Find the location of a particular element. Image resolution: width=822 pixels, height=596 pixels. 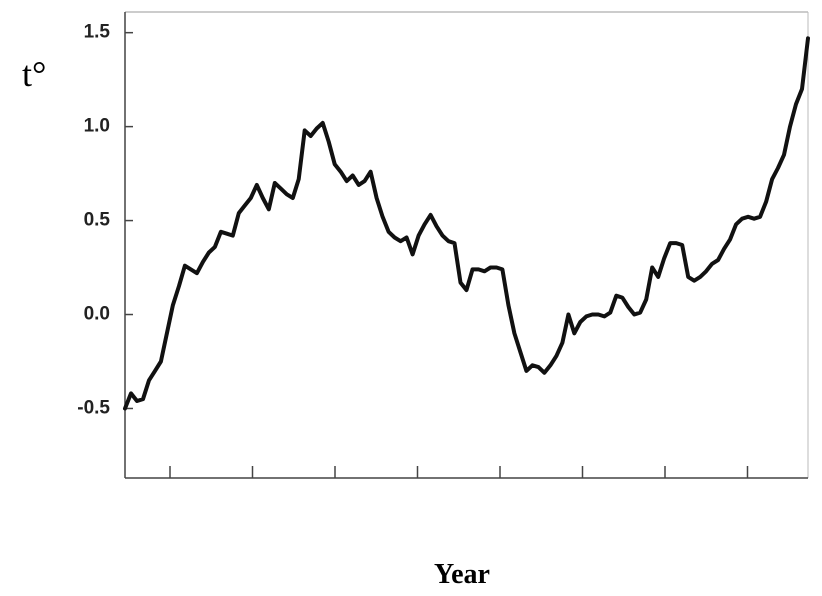

y-tick-label: -0.5 is located at coordinates (93, 407).